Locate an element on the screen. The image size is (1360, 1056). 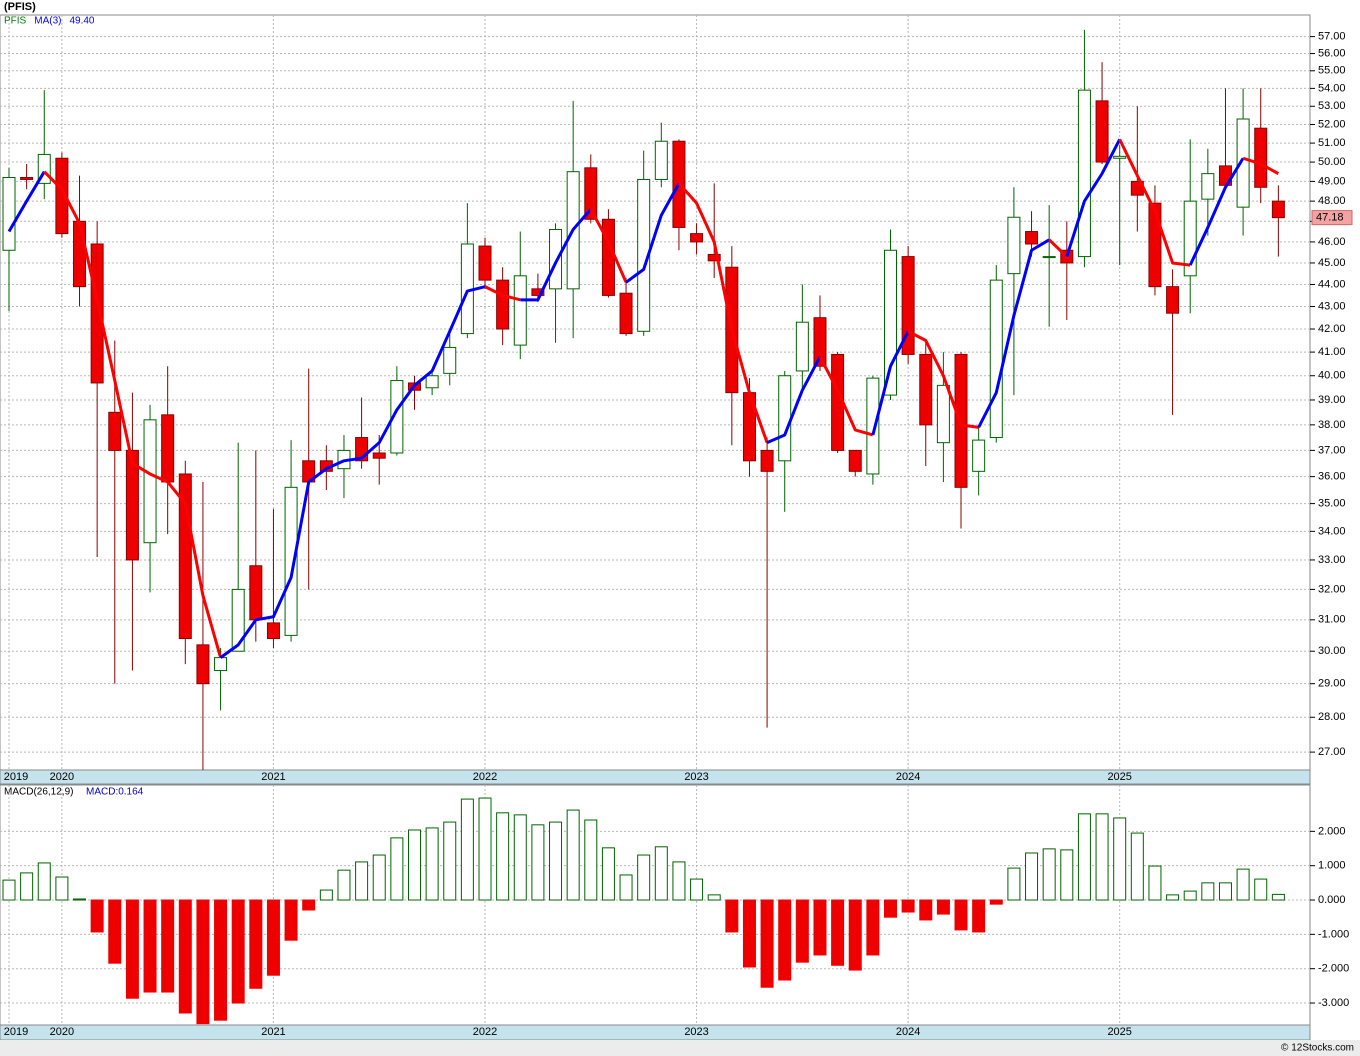
y-tick-label: 46.00 is located at coordinates (1332, 242).